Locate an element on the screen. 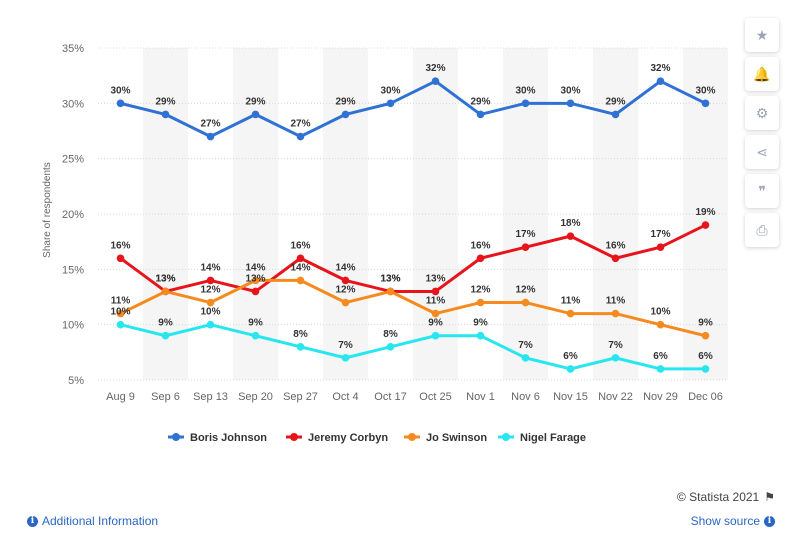 The width and height of the screenshot is (800, 557). info-icon: i is located at coordinates (32, 521).